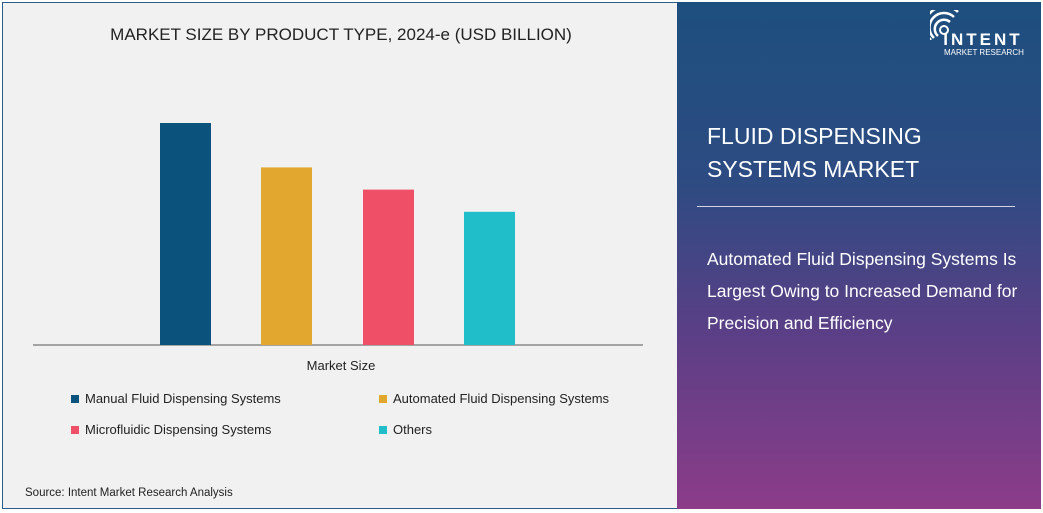 The height and width of the screenshot is (513, 1043). Describe the element at coordinates (341, 365) in the screenshot. I see `x-axis-label: Market Size` at that location.